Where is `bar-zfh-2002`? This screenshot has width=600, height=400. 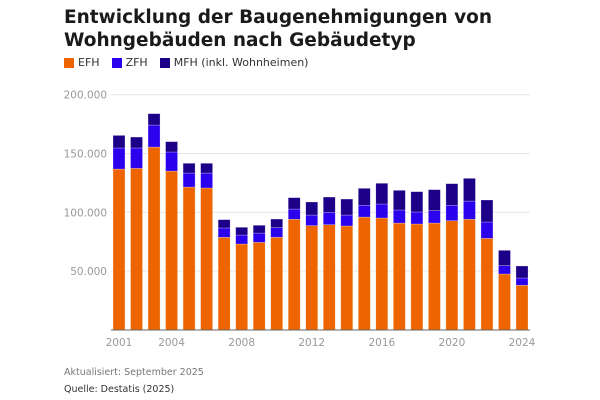 bar-zfh-2002 is located at coordinates (136, 158).